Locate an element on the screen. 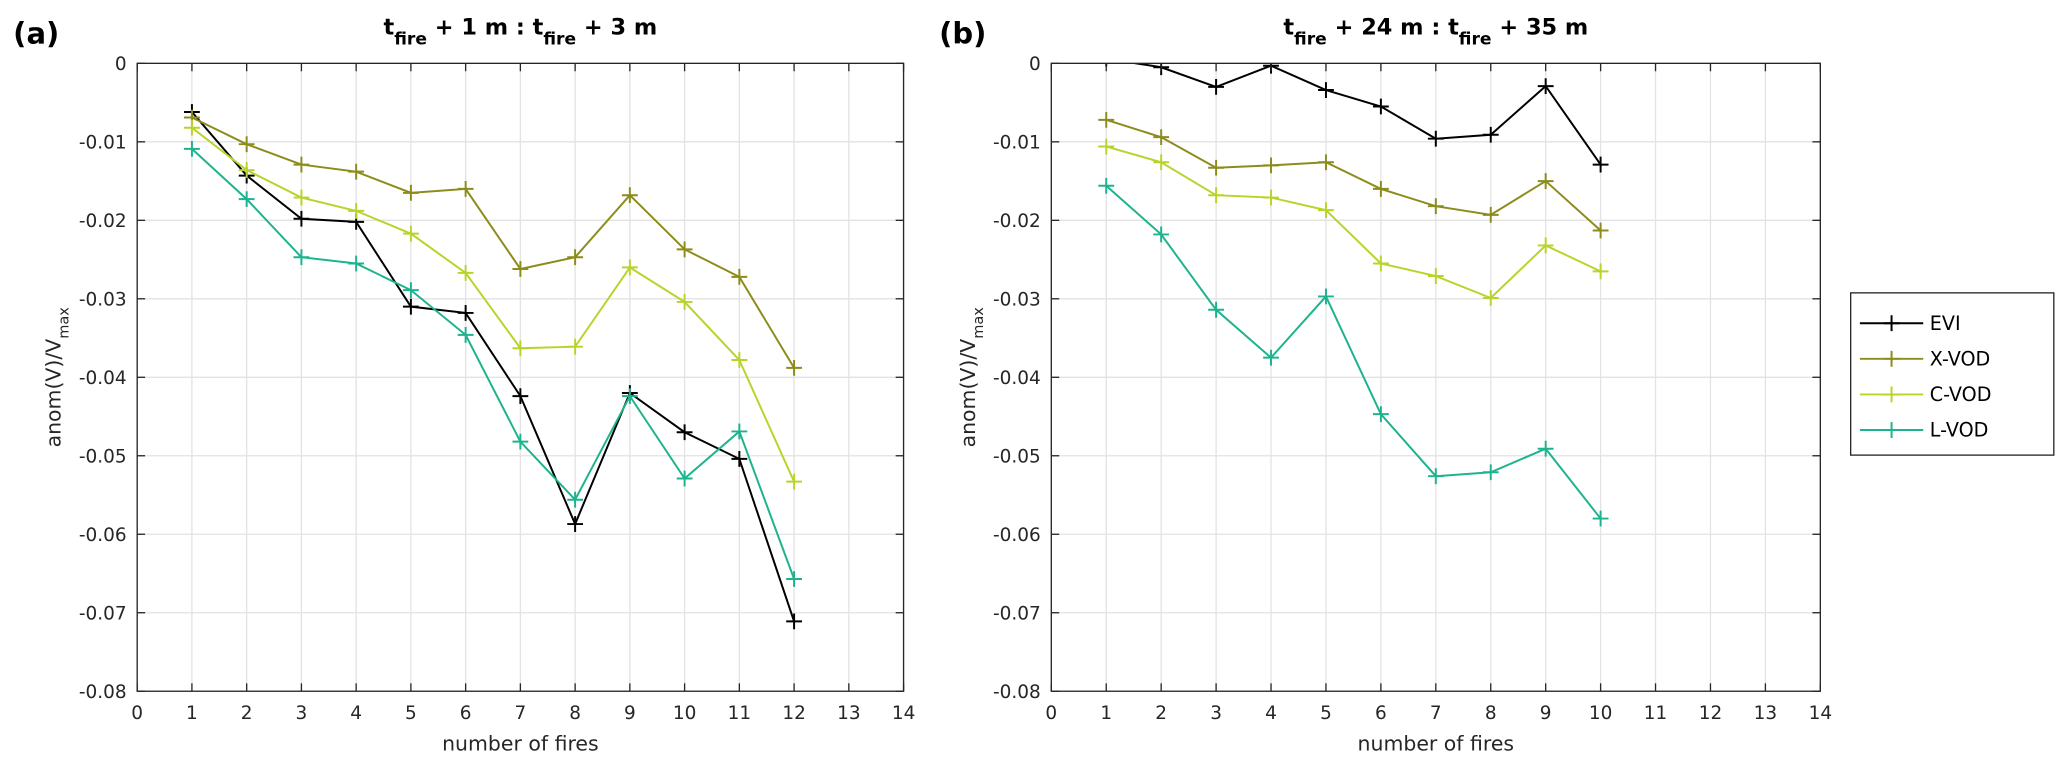 This screenshot has height=777, width=2067. y-tick-label: -0.07 is located at coordinates (1017, 613).